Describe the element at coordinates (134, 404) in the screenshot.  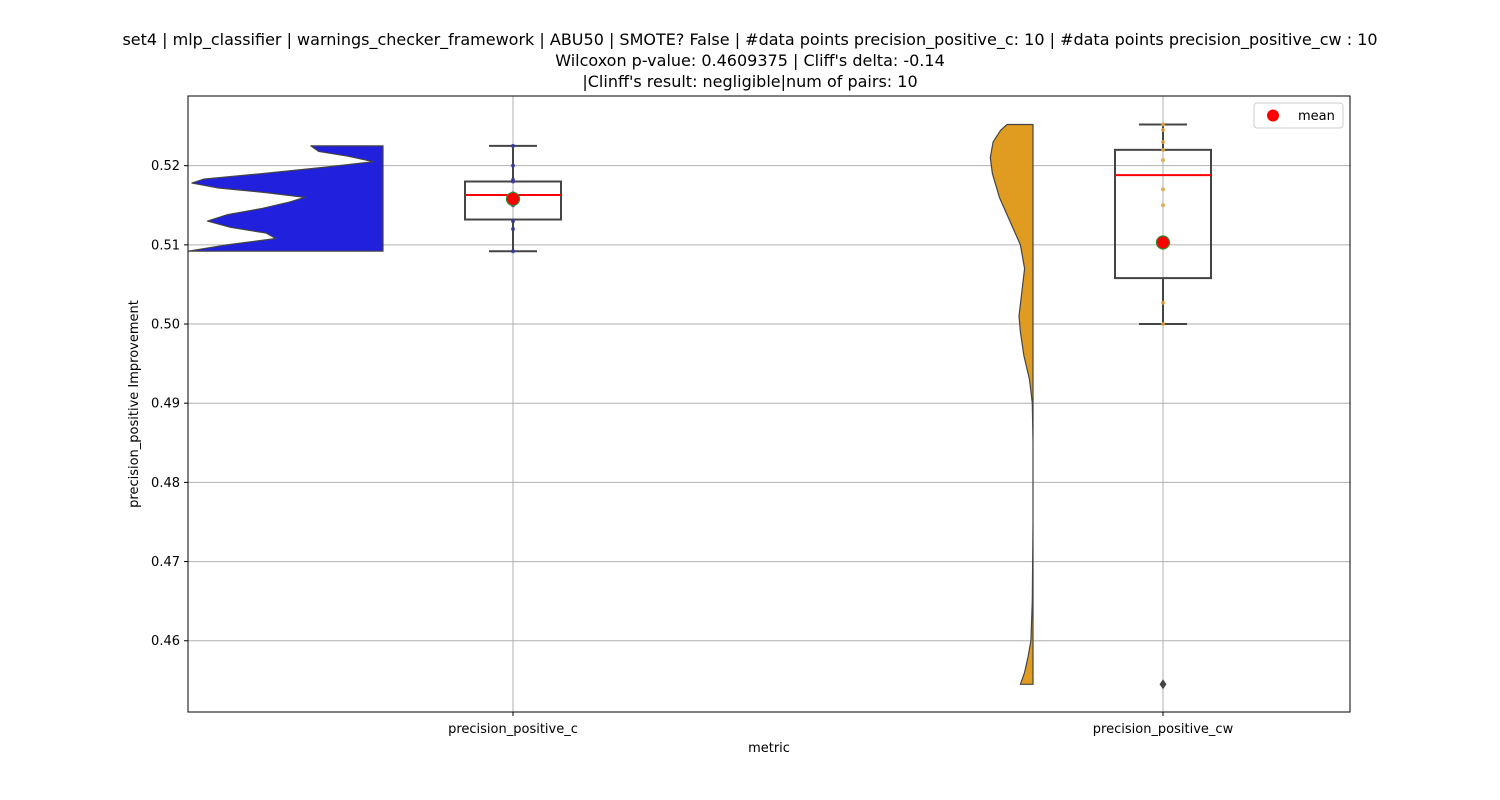
I see `y-axis-label: precision_positive Improvement` at that location.